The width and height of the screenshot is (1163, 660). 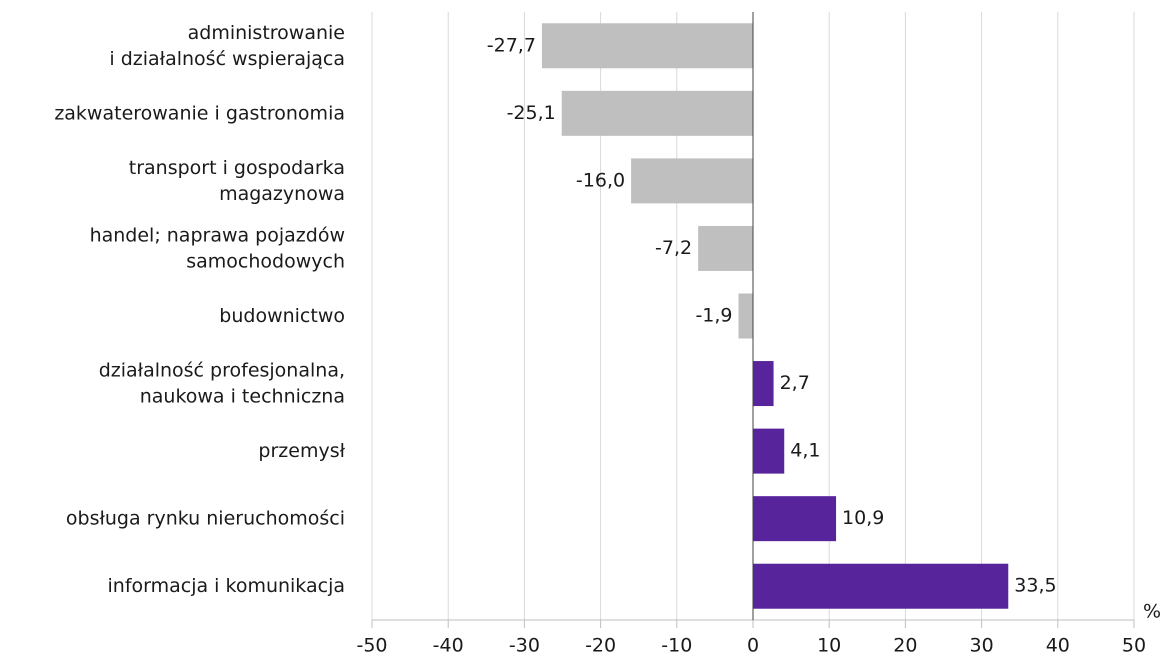 I want to click on y-tick-label: informacja i komunikacja, so click(x=227, y=586).